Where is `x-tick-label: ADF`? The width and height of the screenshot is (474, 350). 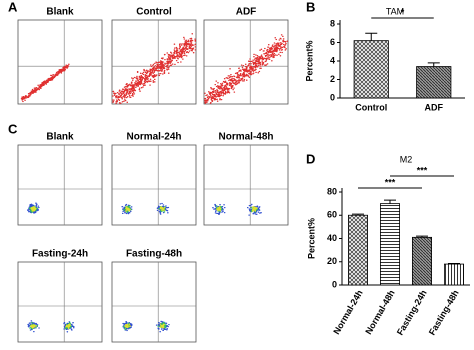
x-tick-label: ADF is located at coordinates (434, 107).